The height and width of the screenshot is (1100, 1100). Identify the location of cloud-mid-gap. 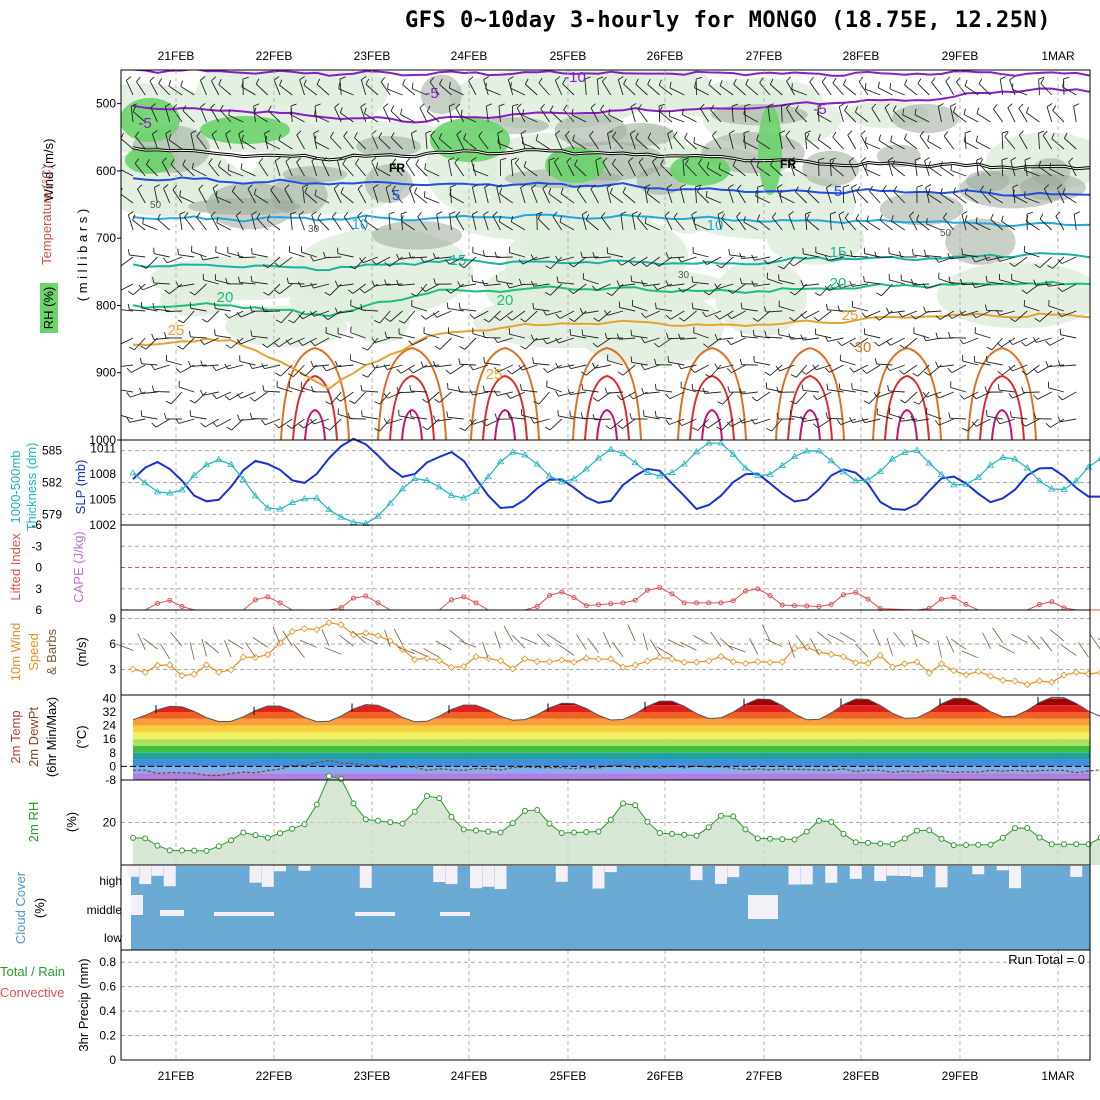
(455, 914).